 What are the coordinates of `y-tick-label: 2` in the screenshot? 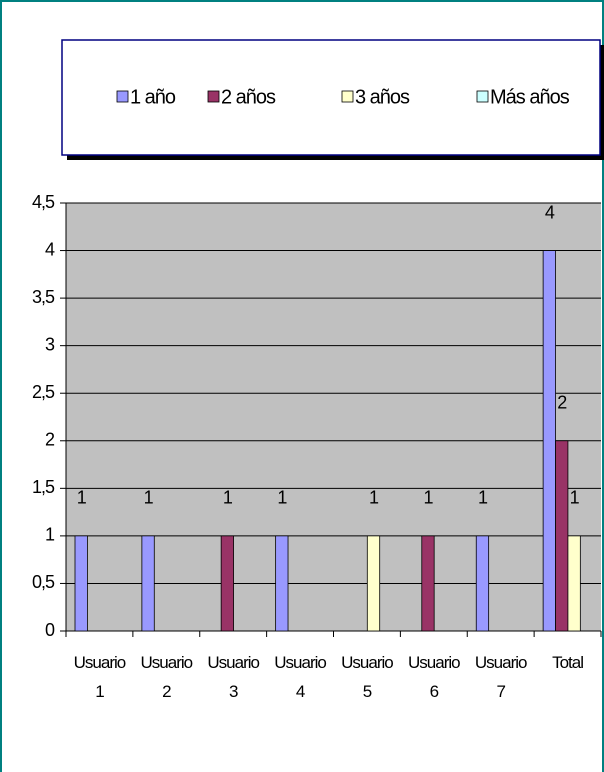 It's located at (50, 440).